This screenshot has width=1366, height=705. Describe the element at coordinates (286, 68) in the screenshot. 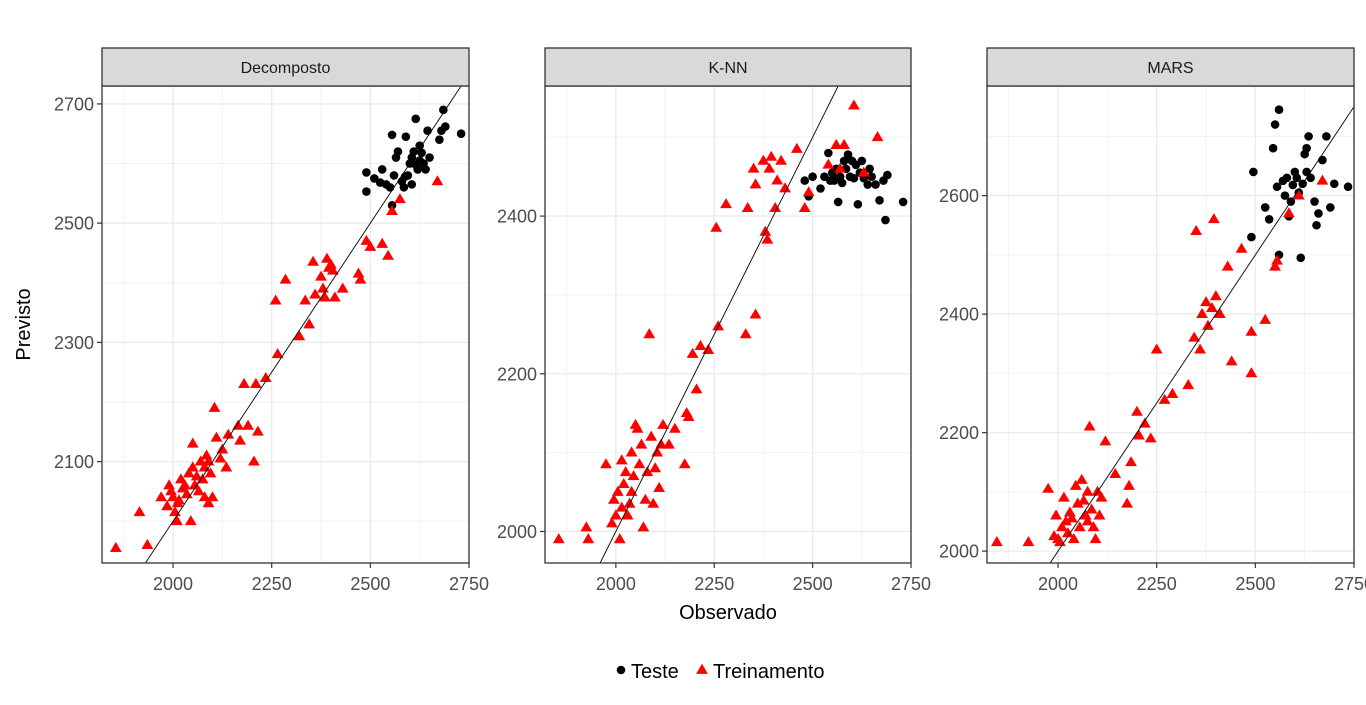

I see `strip-label: Decomposto` at that location.